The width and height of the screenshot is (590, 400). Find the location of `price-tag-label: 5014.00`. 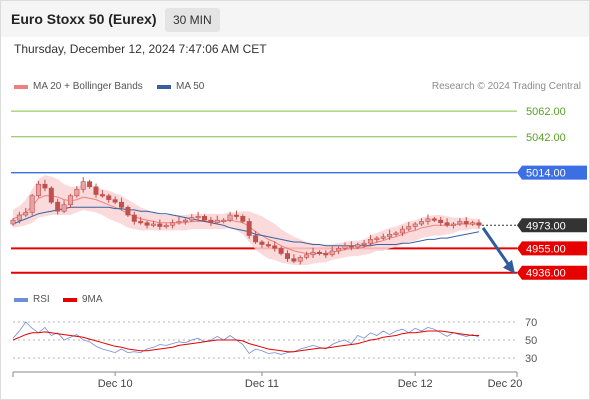

price-tag-label: 5014.00 is located at coordinates (546, 174).